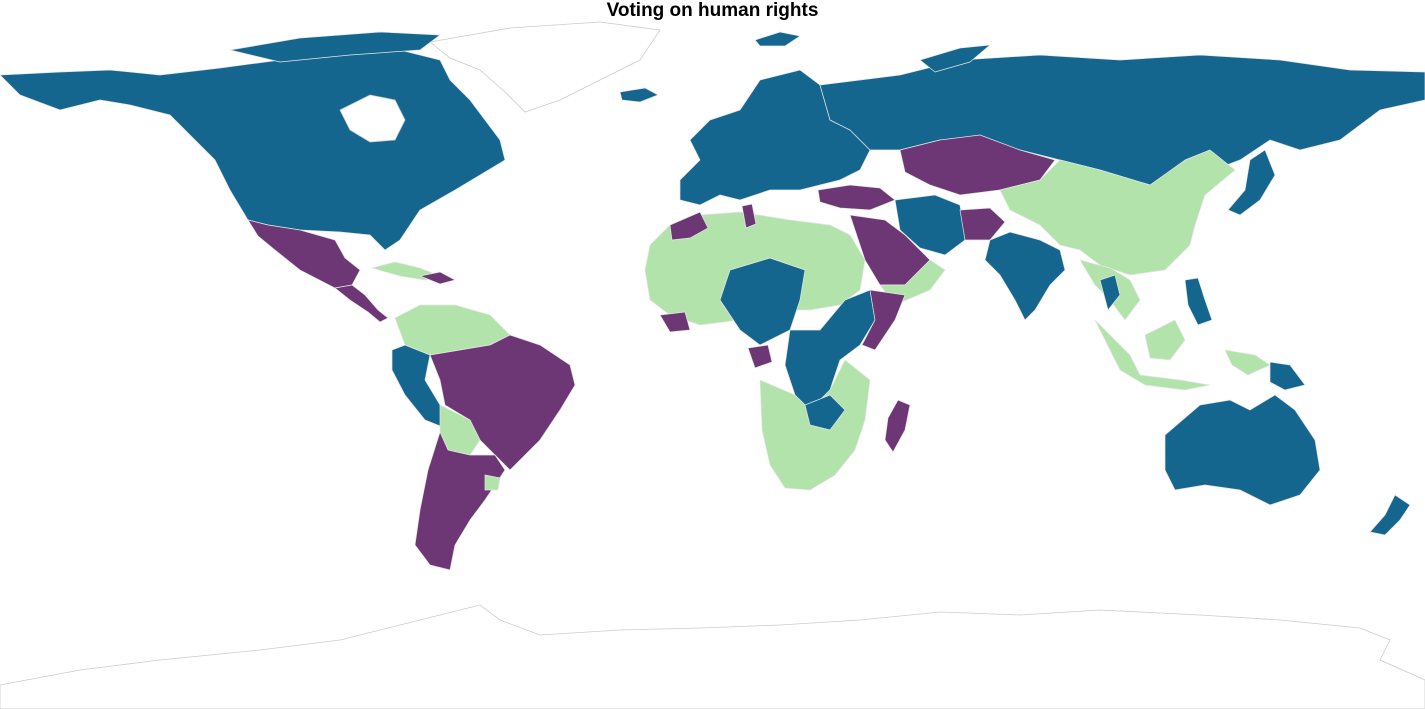  I want to click on region-somalia, so click(883, 320).